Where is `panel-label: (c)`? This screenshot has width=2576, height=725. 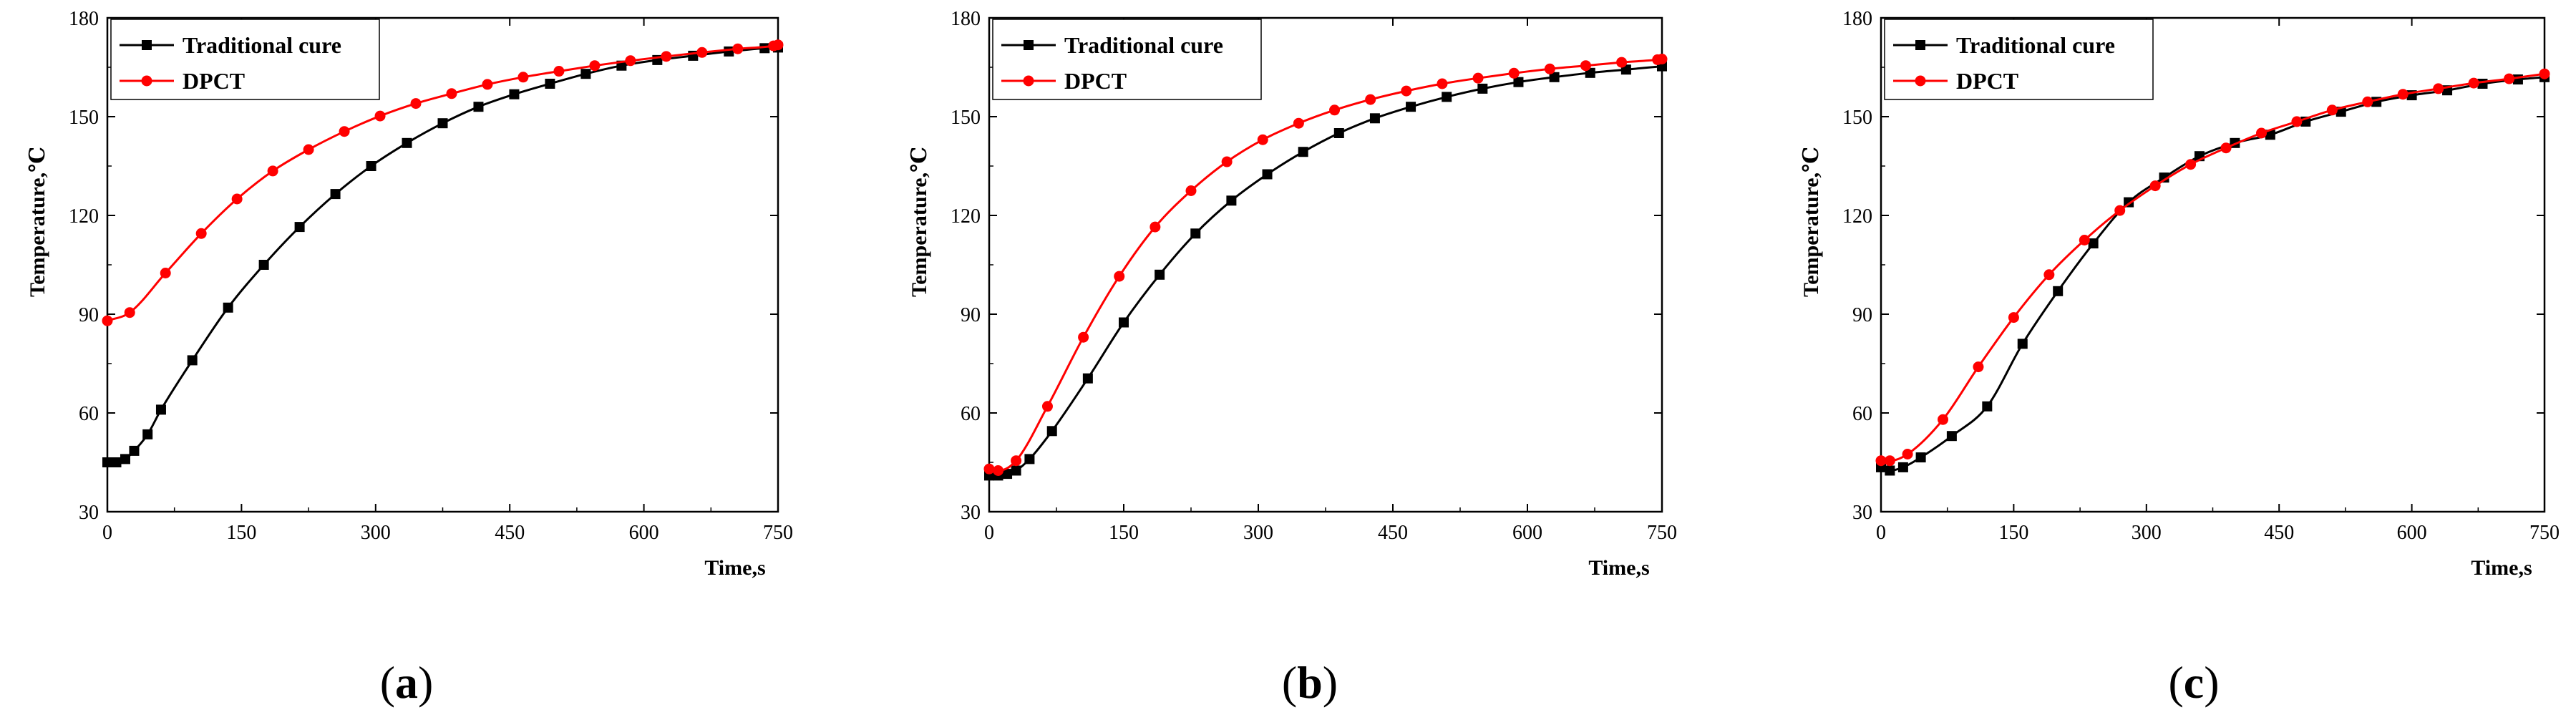 panel-label: (c) is located at coordinates (2193, 682).